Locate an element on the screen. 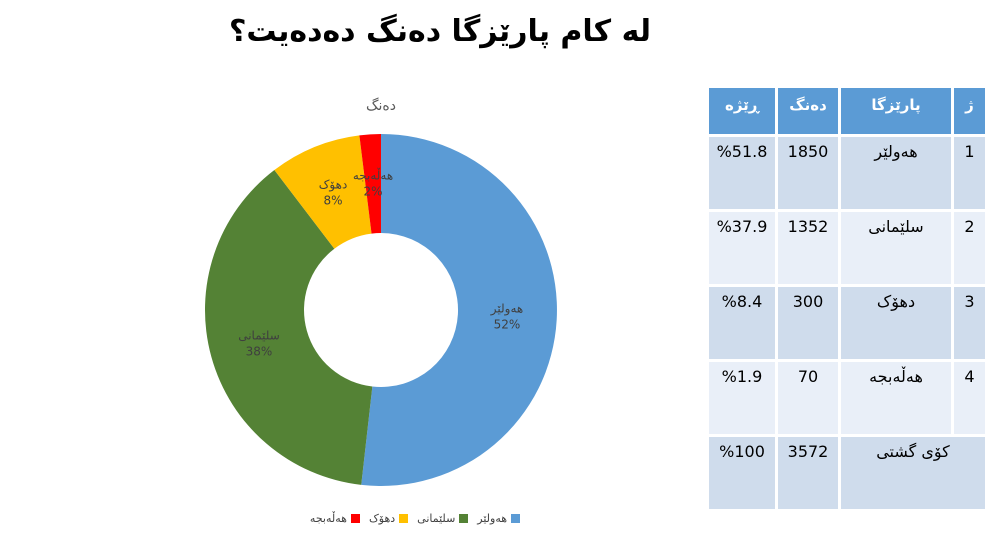  header-cell-province: پارێزگا is located at coordinates (896, 111).